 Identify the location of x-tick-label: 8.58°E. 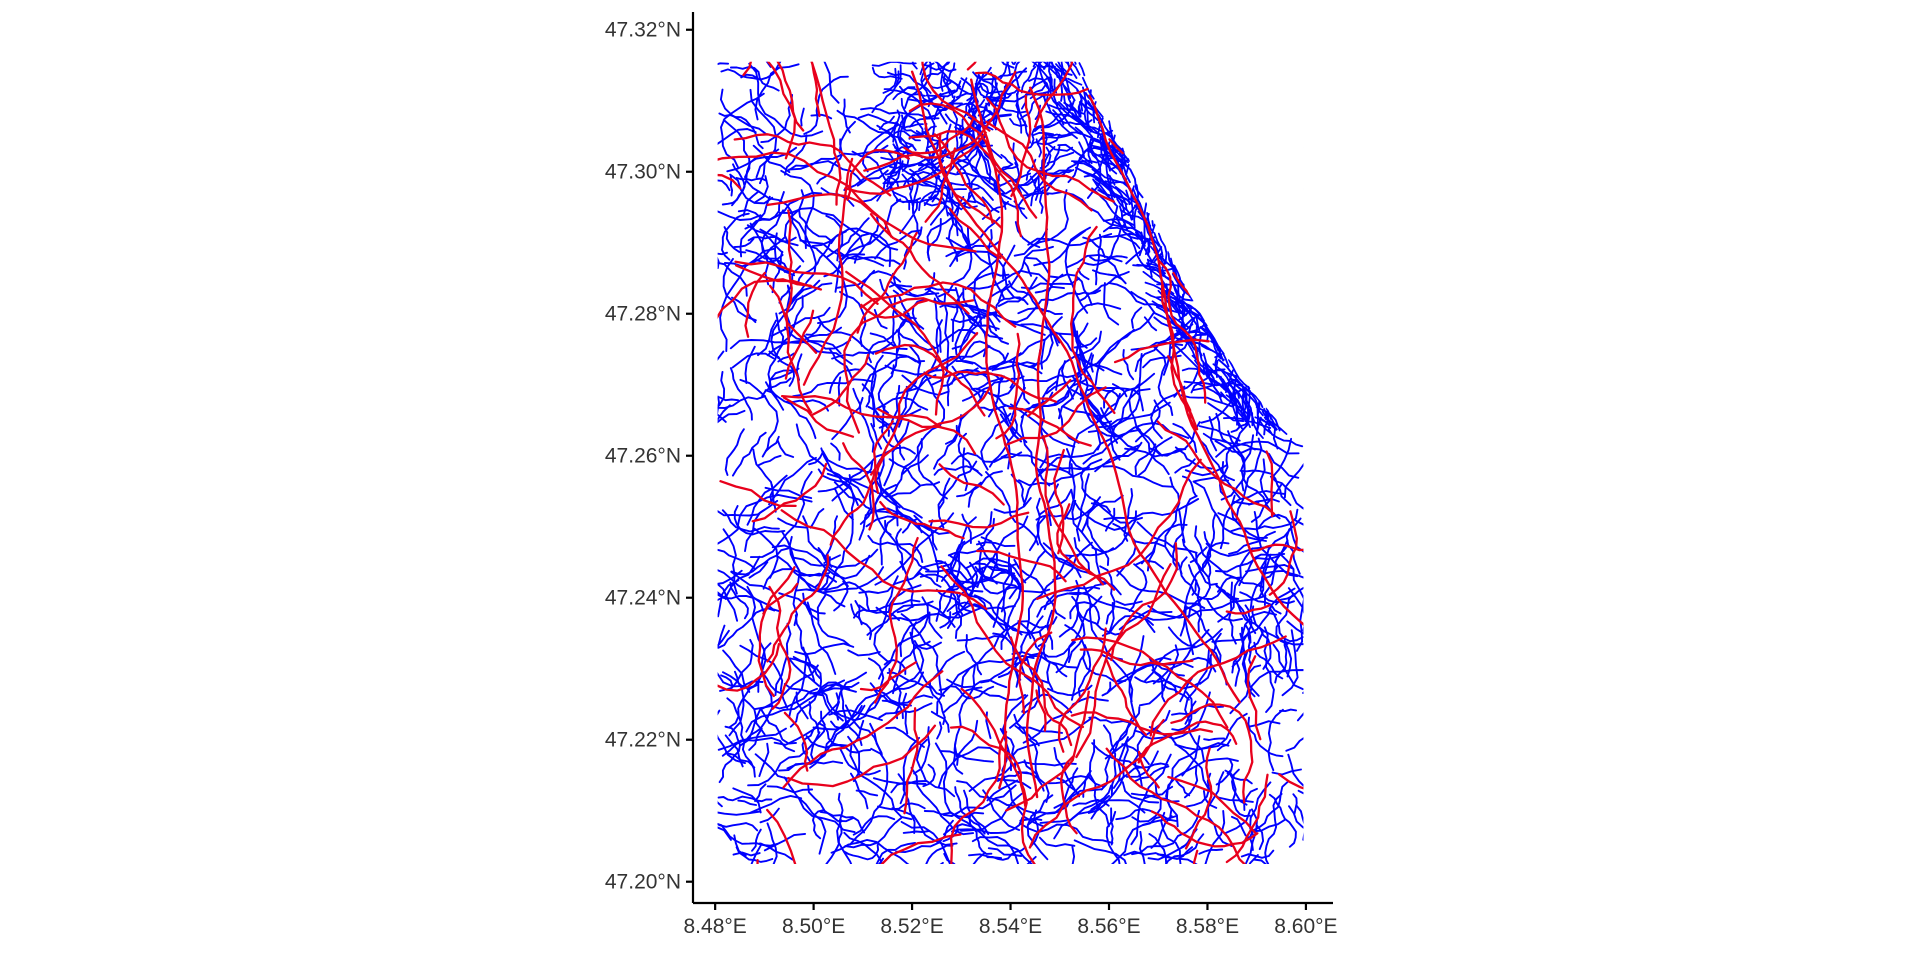
(1207, 926).